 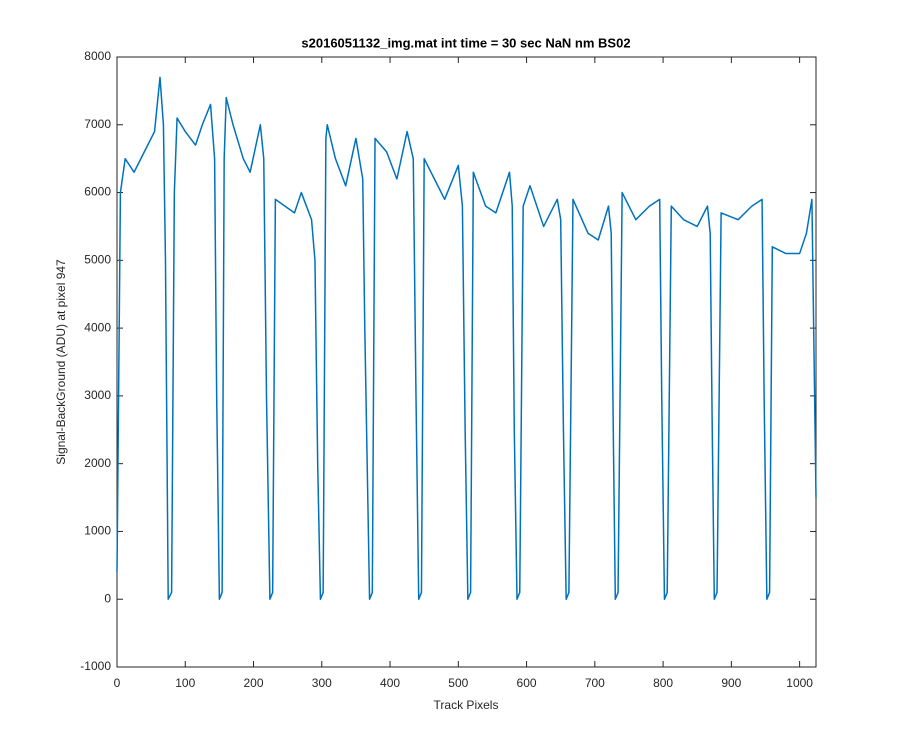 I want to click on y-tick-label: 1000, so click(x=97, y=531).